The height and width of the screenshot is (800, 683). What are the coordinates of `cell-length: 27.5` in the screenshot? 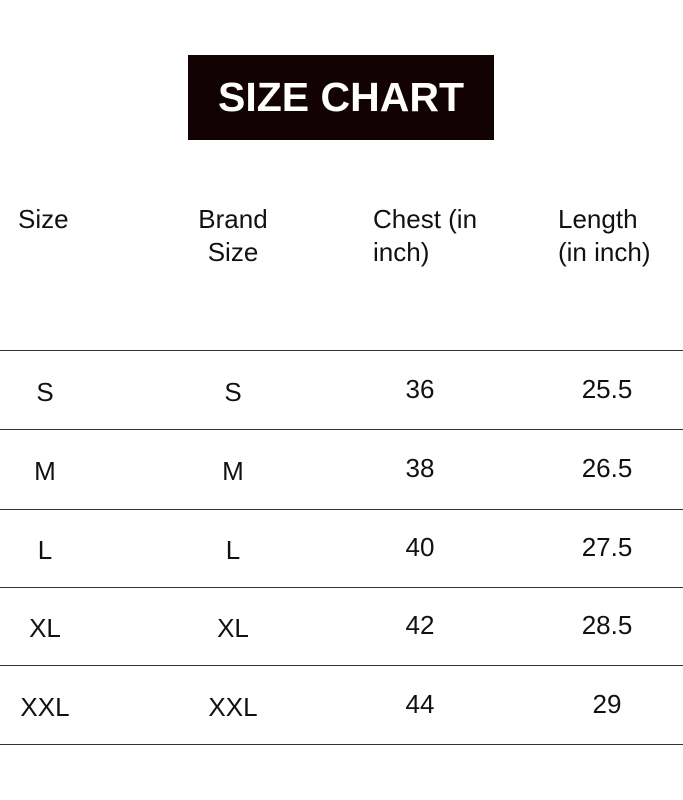 It's located at (607, 547).